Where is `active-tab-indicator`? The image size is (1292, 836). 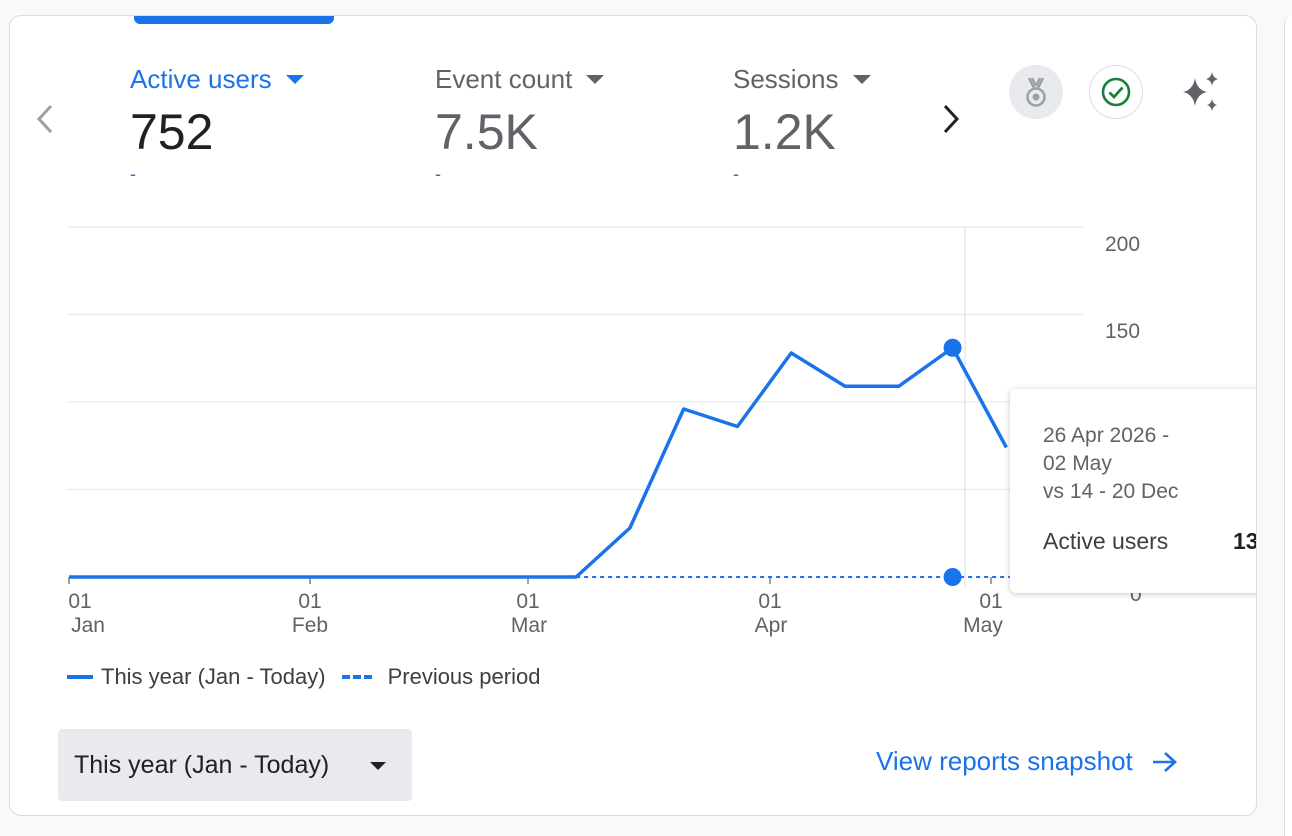 active-tab-indicator is located at coordinates (234, 20).